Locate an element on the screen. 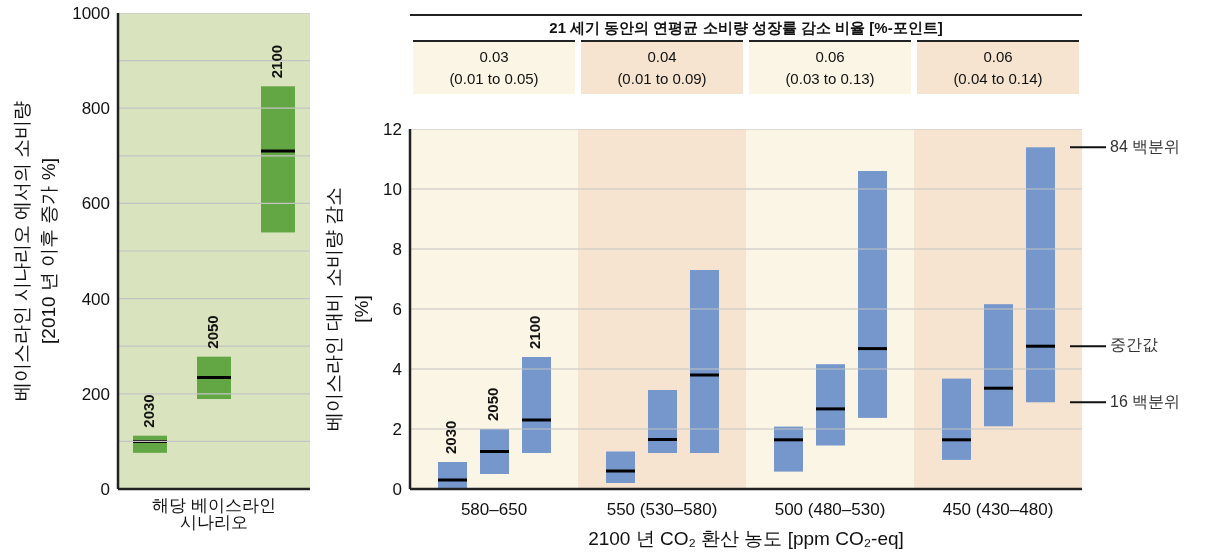  text: 0.06 (0.03 to 0.13) is located at coordinates (830, 67).